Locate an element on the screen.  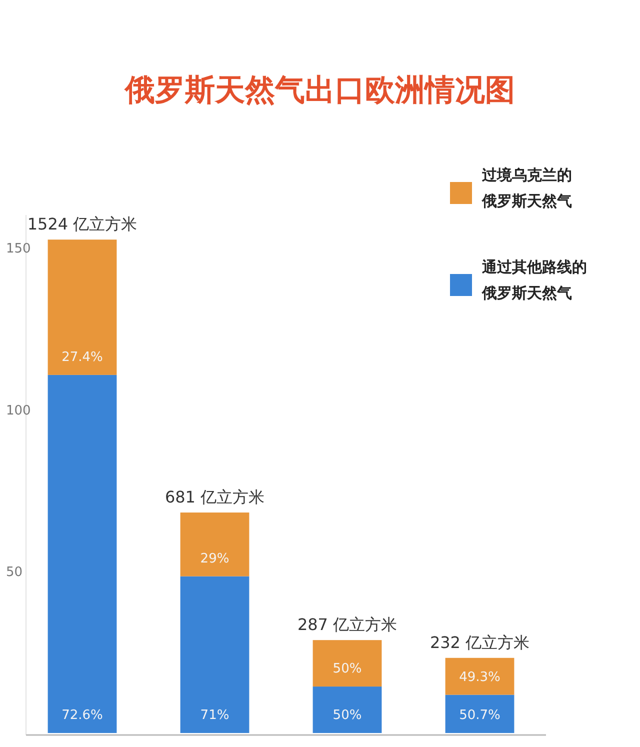
legend-label: 通过其他路线的俄罗斯天然气 is located at coordinates (534, 280).